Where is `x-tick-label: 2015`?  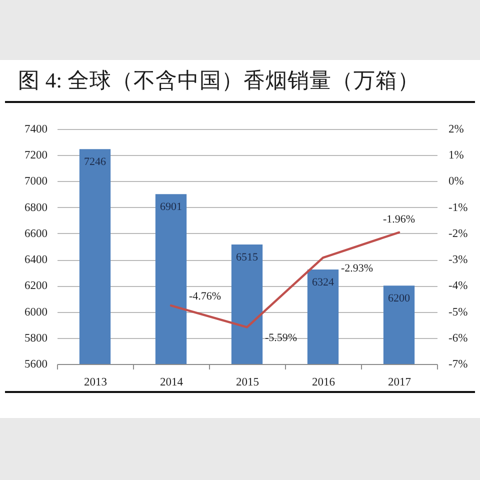
x-tick-label: 2015 is located at coordinates (248, 382).